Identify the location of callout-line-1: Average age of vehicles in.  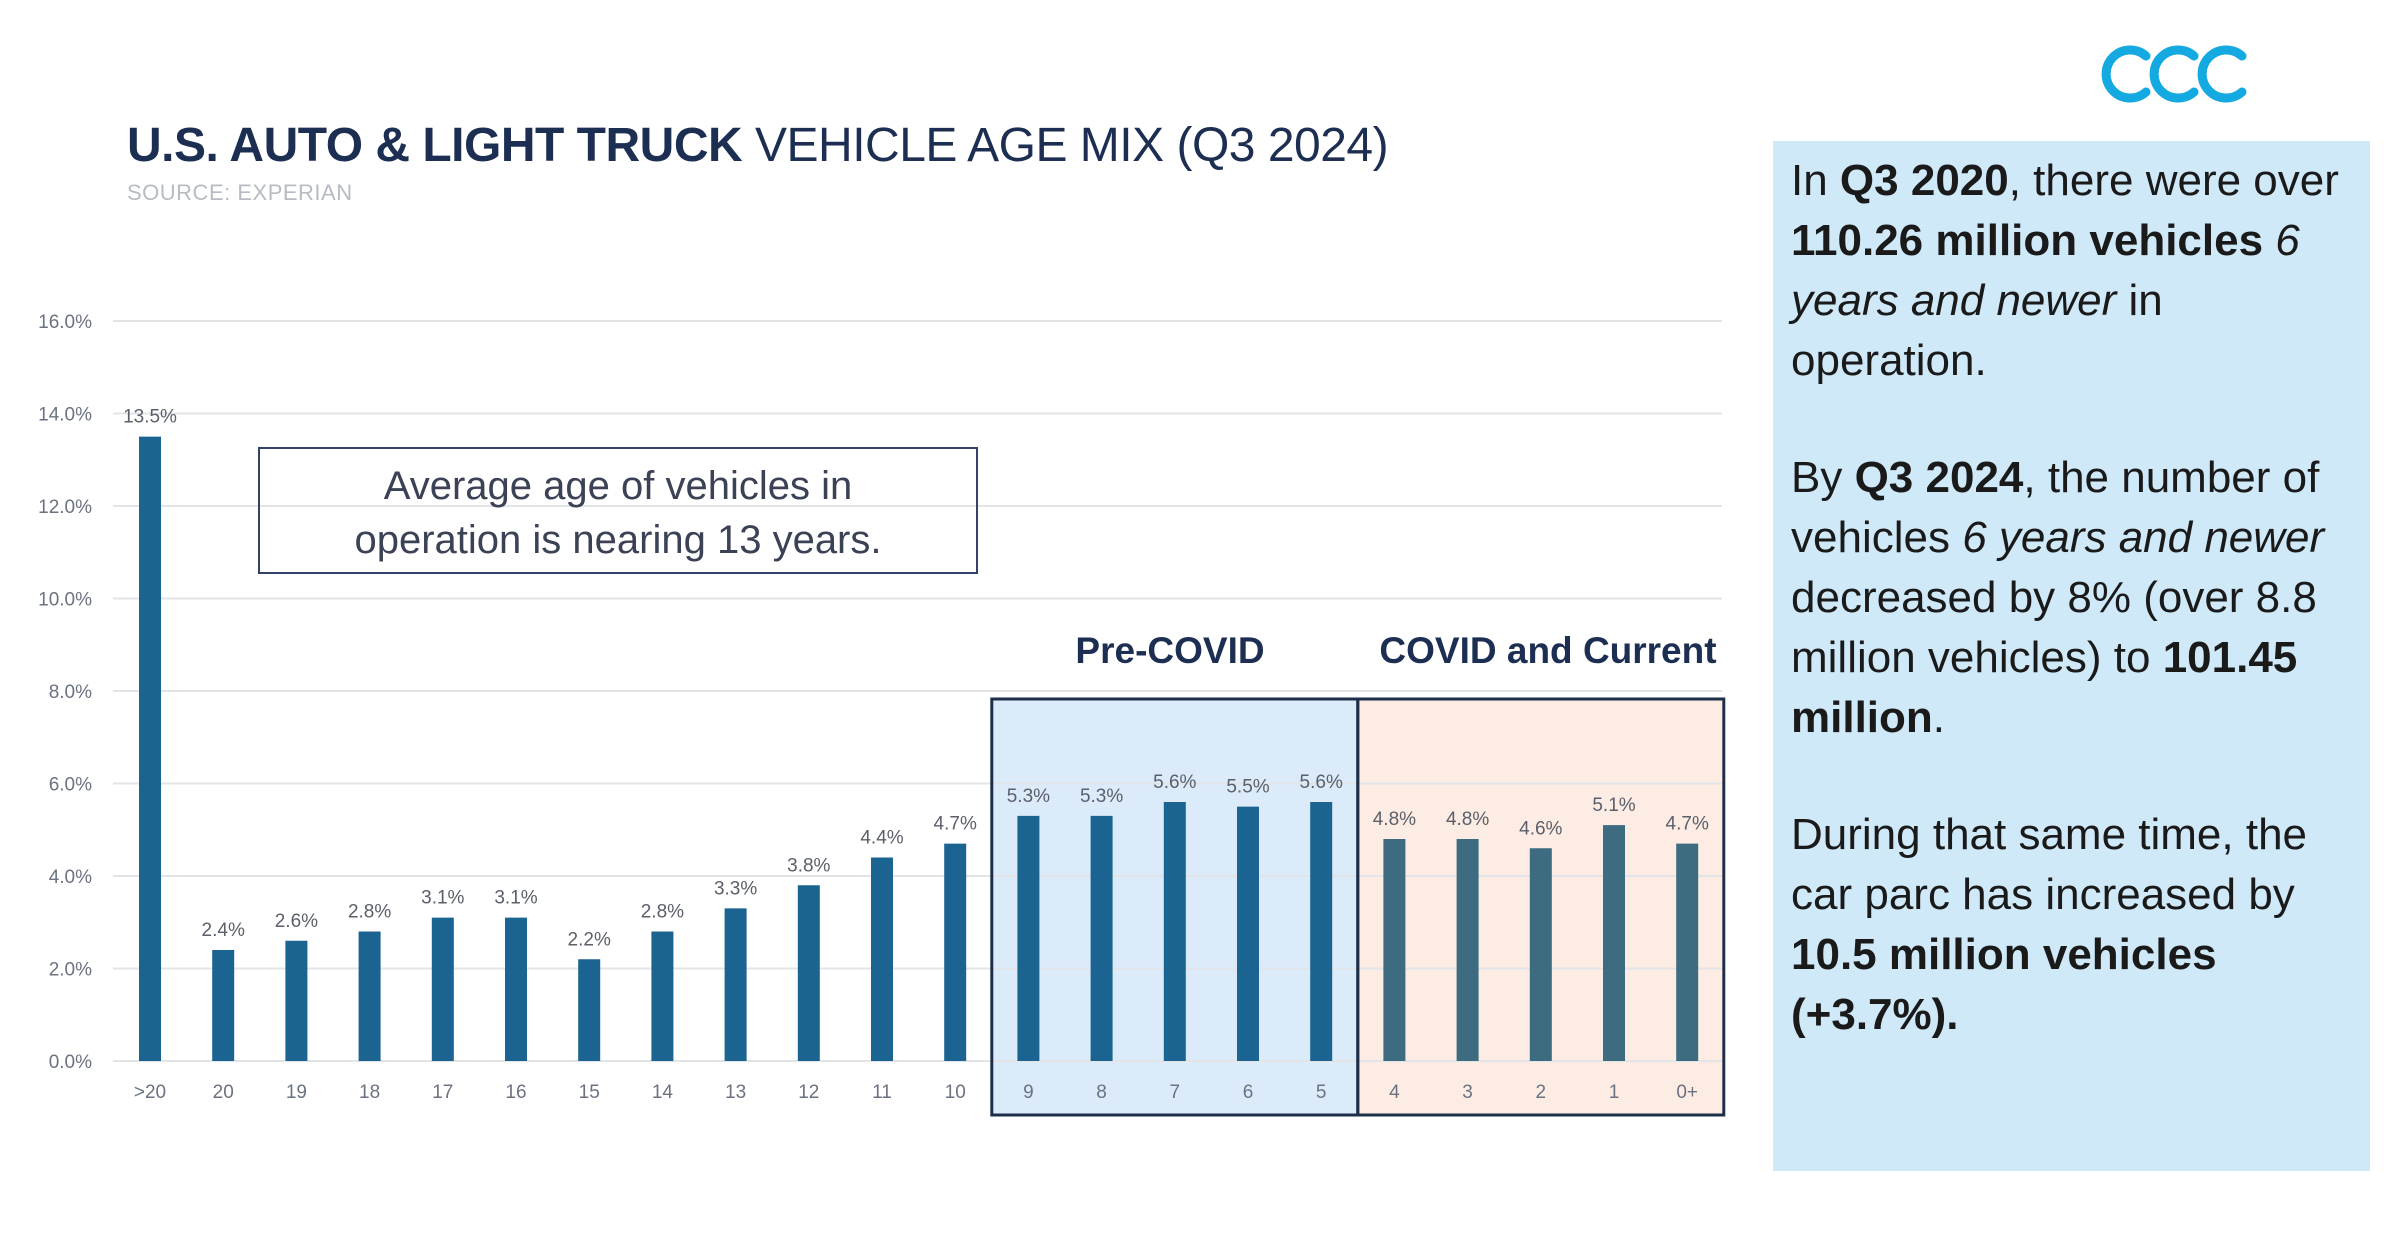
(618, 486).